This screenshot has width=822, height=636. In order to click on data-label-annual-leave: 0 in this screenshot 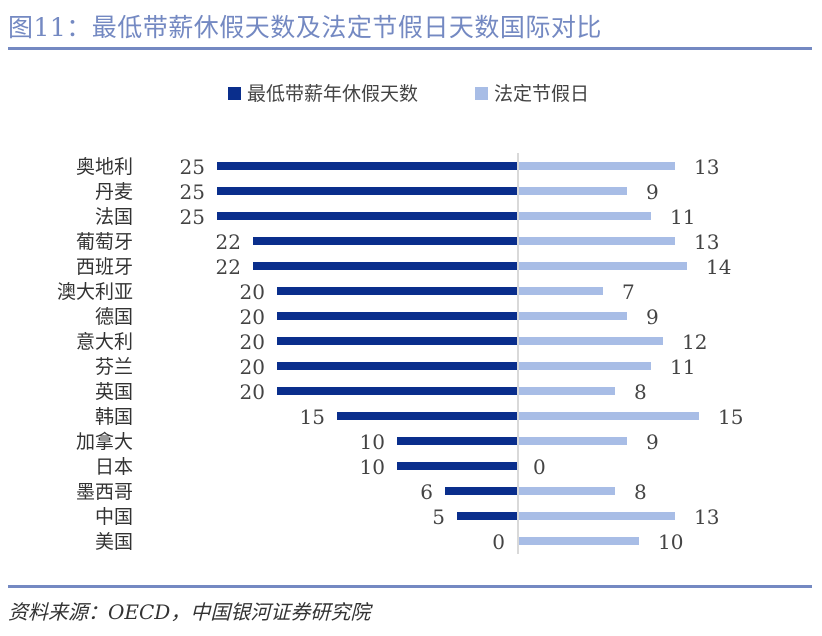, I will do `click(498, 542)`.